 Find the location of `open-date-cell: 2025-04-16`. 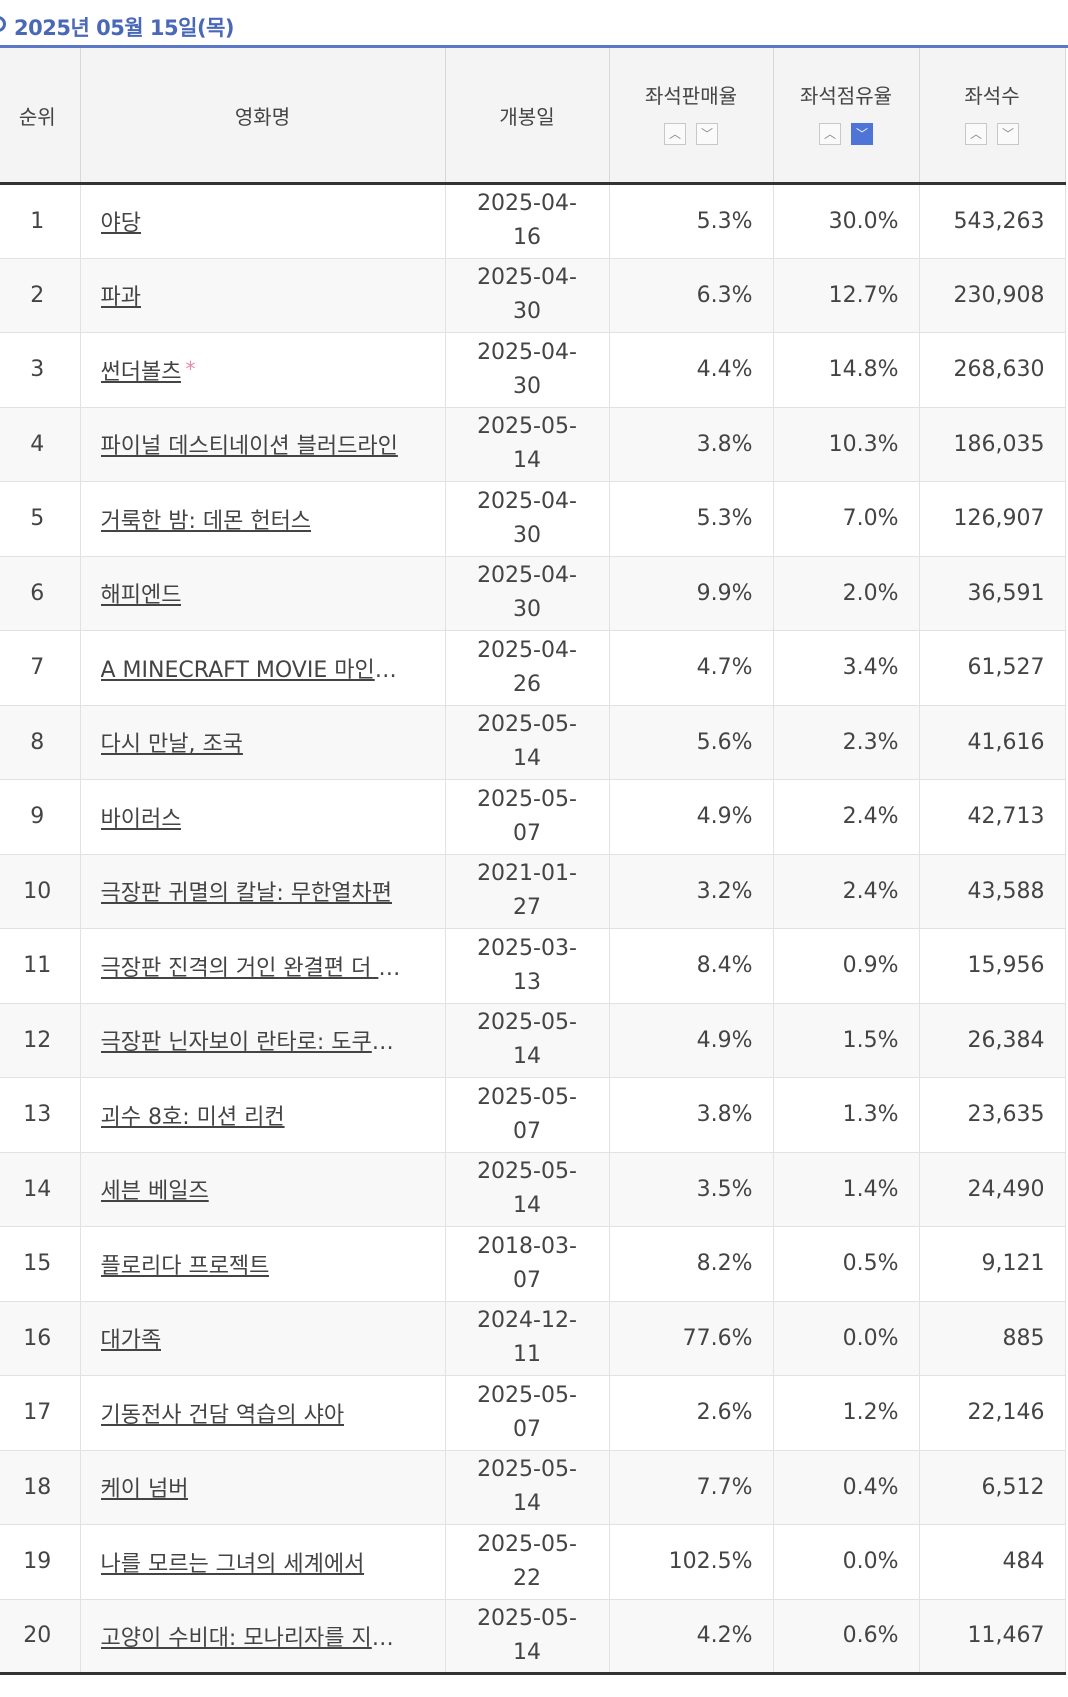

open-date-cell: 2025-04-16 is located at coordinates (527, 221).